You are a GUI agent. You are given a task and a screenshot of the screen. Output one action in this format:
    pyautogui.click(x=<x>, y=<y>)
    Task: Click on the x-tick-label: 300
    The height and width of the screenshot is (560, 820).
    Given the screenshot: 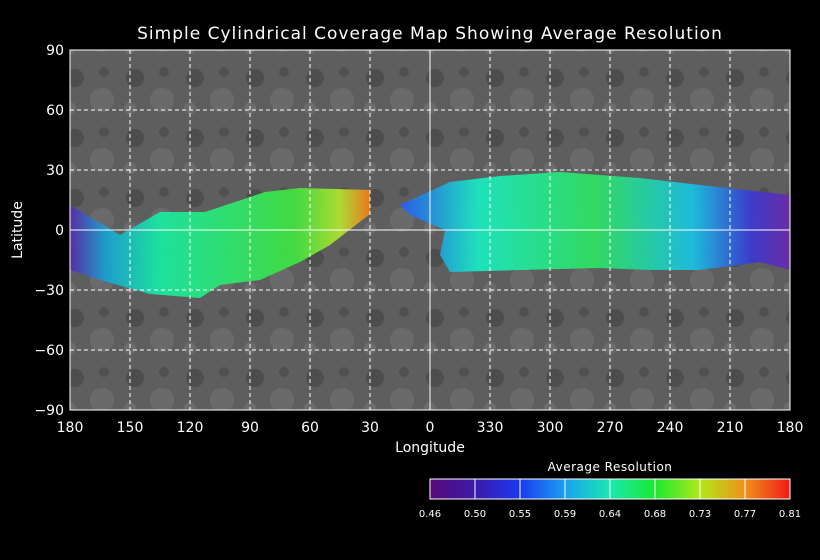 What is the action you would take?
    pyautogui.click(x=550, y=428)
    